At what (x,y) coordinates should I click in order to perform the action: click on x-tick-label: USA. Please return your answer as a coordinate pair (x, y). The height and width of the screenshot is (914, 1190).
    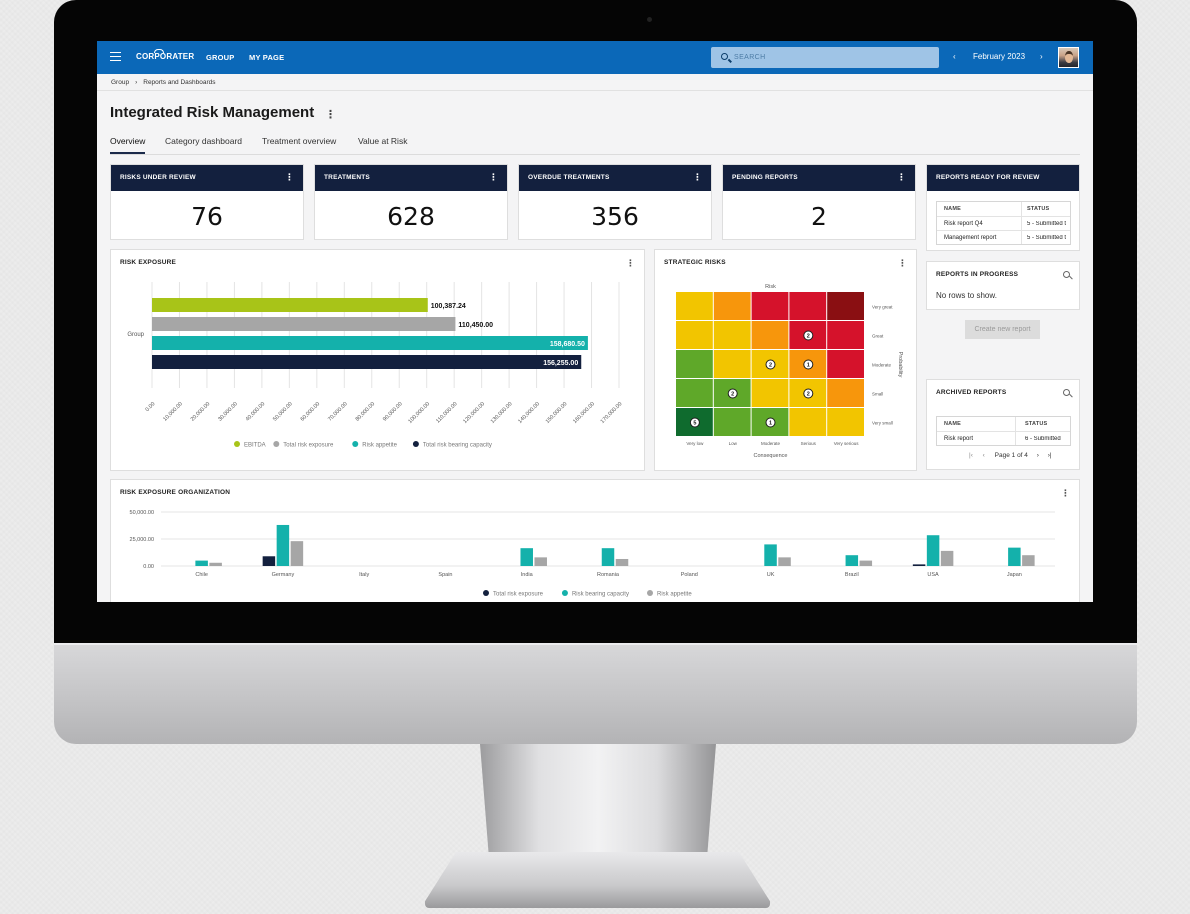
    Looking at the image, I should click on (933, 575).